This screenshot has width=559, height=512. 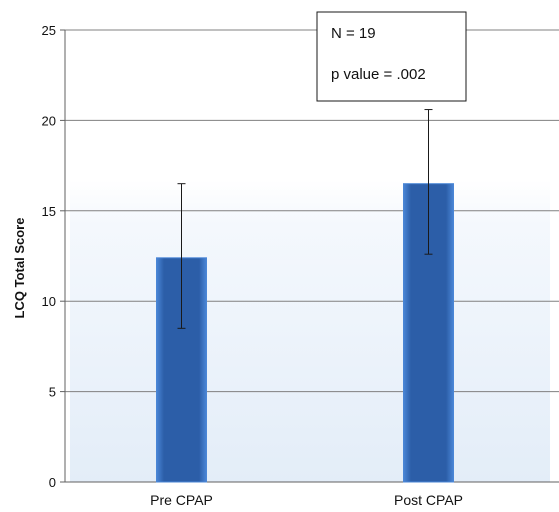 I want to click on annotation-n: N = 19, so click(x=353, y=33).